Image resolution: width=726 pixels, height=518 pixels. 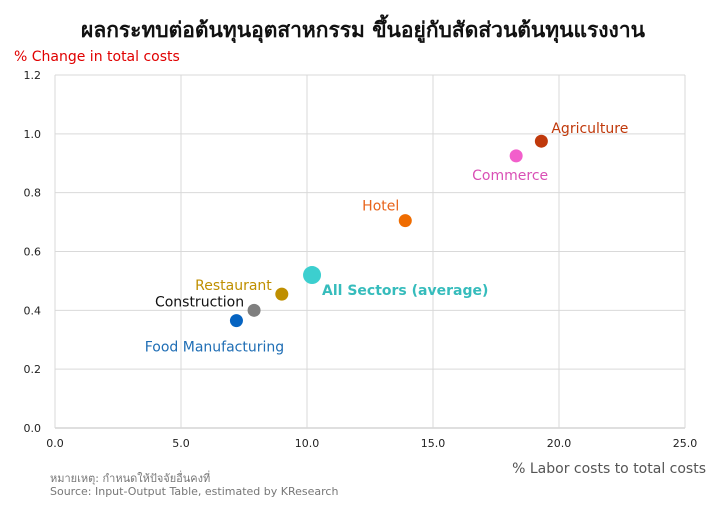 I want to click on y-tick-label: 0.8, so click(x=33, y=193).